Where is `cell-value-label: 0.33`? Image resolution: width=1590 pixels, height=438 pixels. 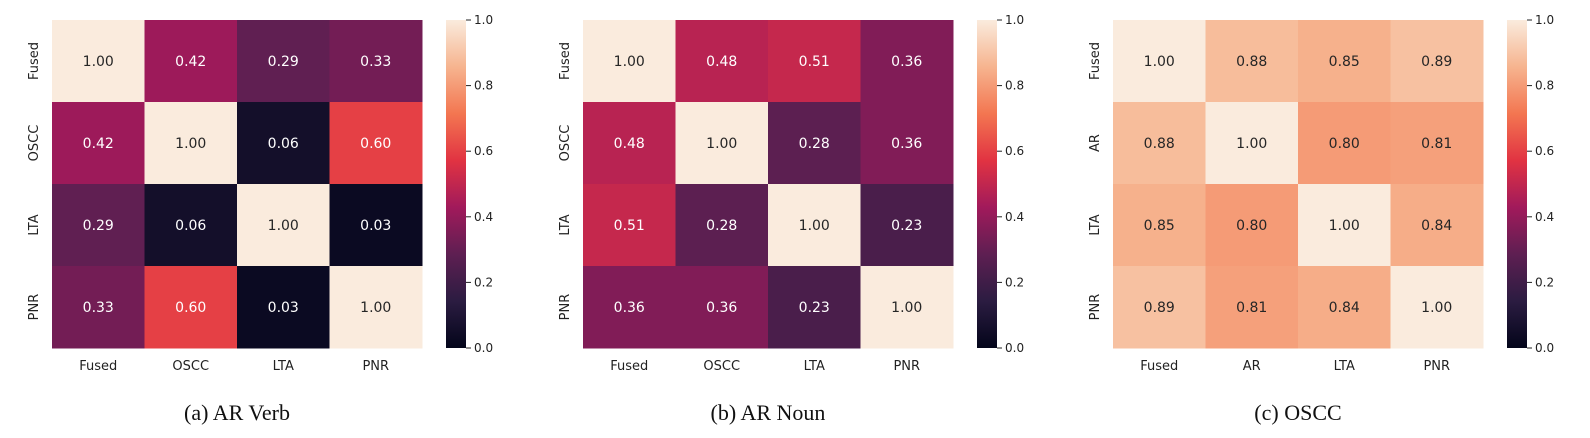 cell-value-label: 0.33 is located at coordinates (98, 308).